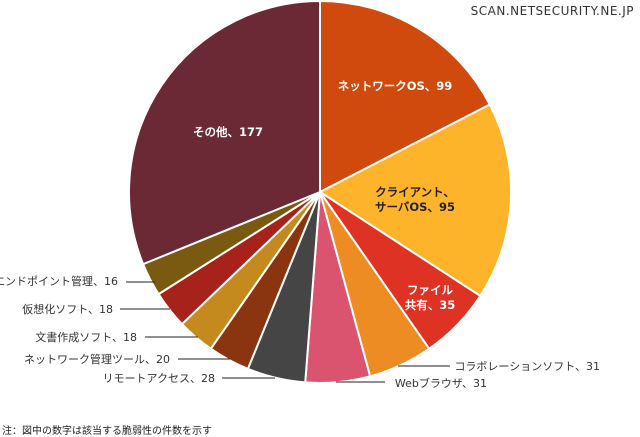  What do you see at coordinates (86, 337) in the screenshot?
I see `slice-label-7: 文書作成ソフト、18` at bounding box center [86, 337].